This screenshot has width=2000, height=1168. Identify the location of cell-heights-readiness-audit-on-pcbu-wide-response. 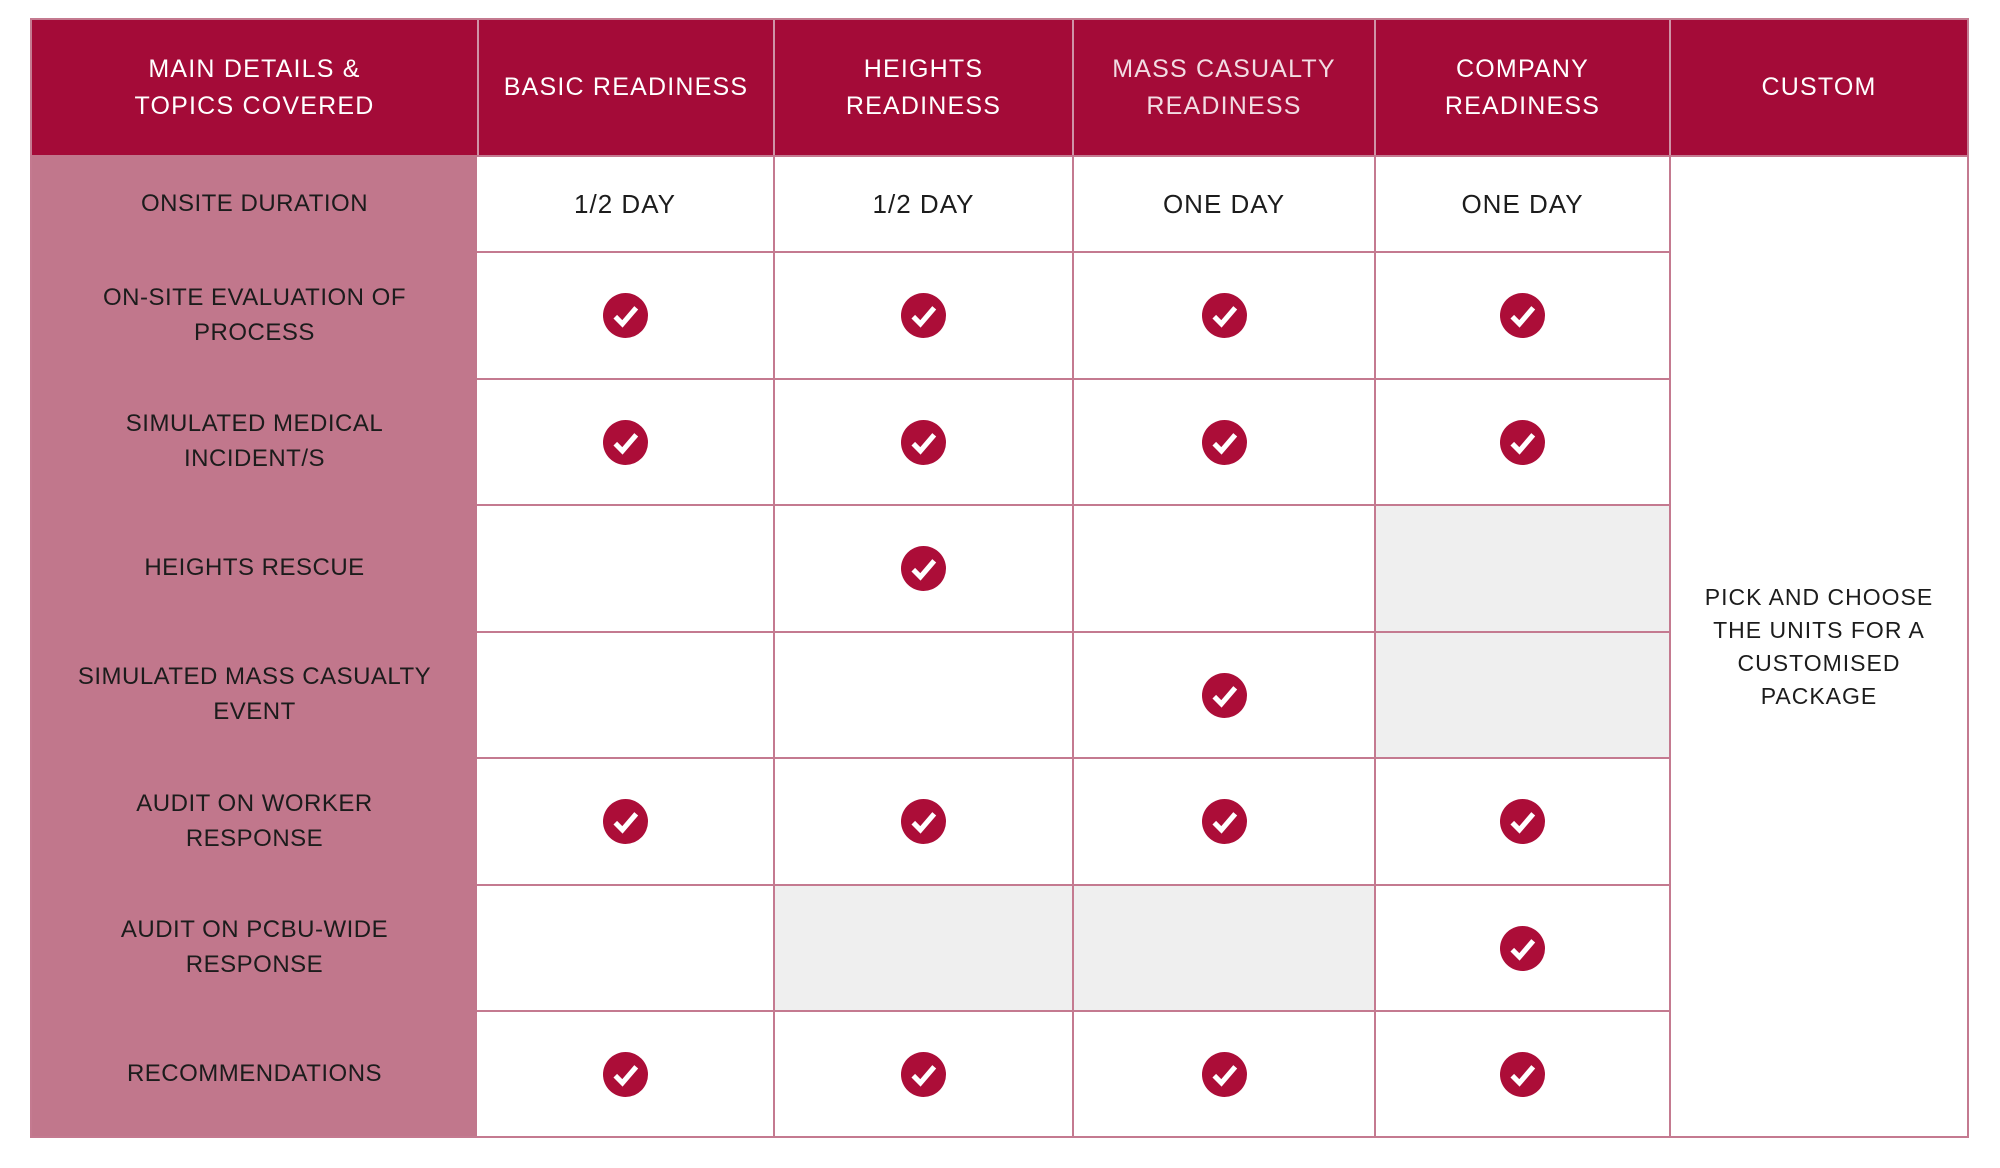
(922, 947).